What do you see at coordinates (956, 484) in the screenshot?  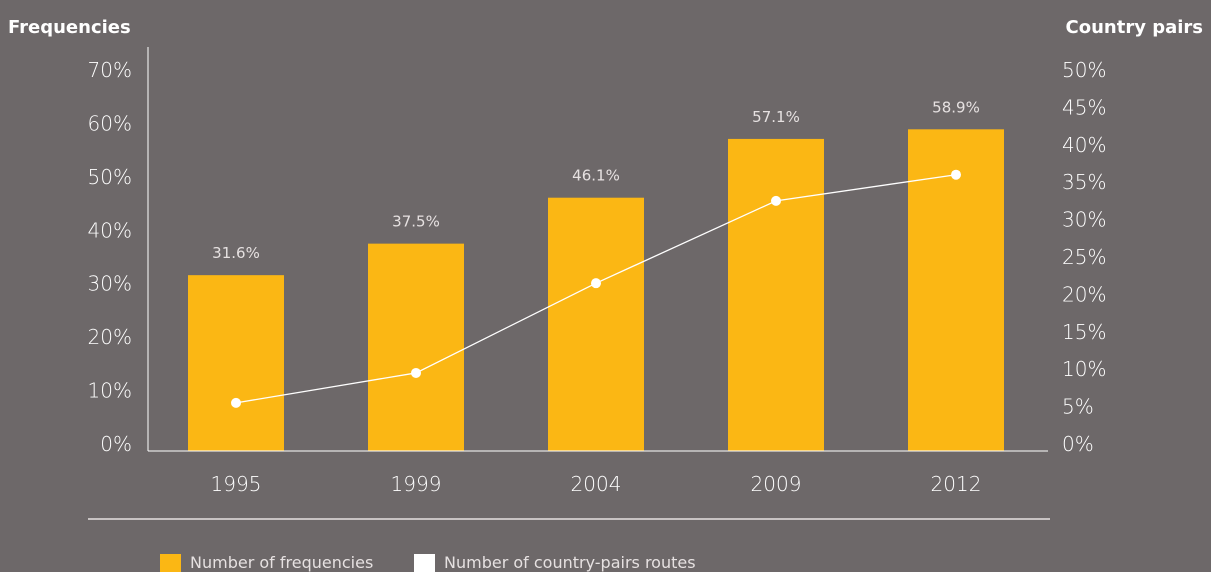 I see `x-tick-label: 2012` at bounding box center [956, 484].